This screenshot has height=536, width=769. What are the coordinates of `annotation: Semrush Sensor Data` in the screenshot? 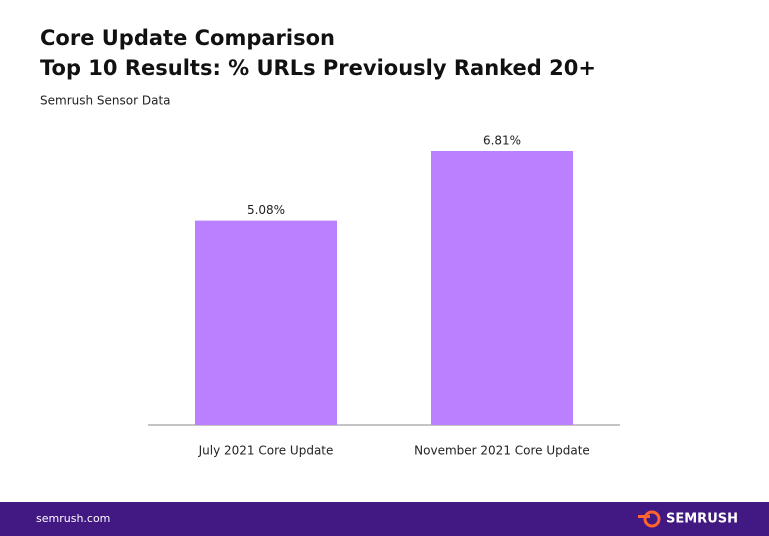 It's located at (105, 101).